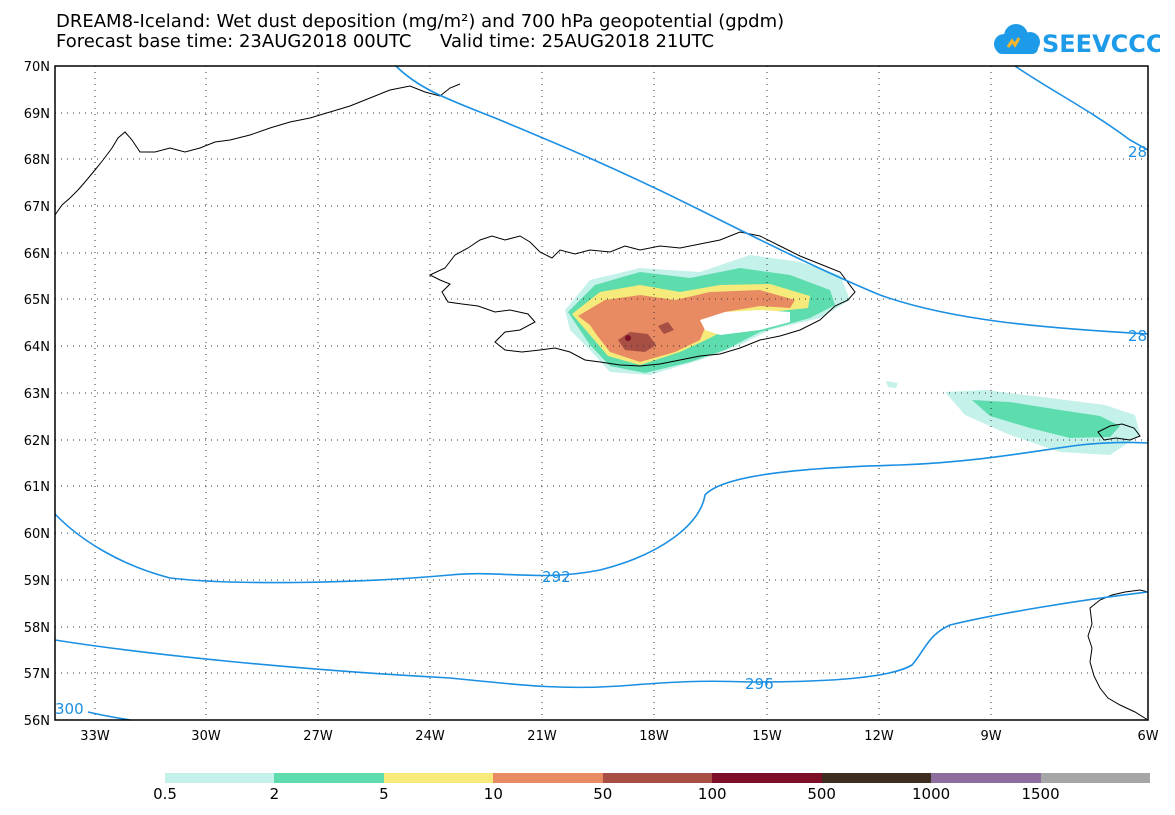  Describe the element at coordinates (257, 149) in the screenshot. I see `greenland-coast` at that location.